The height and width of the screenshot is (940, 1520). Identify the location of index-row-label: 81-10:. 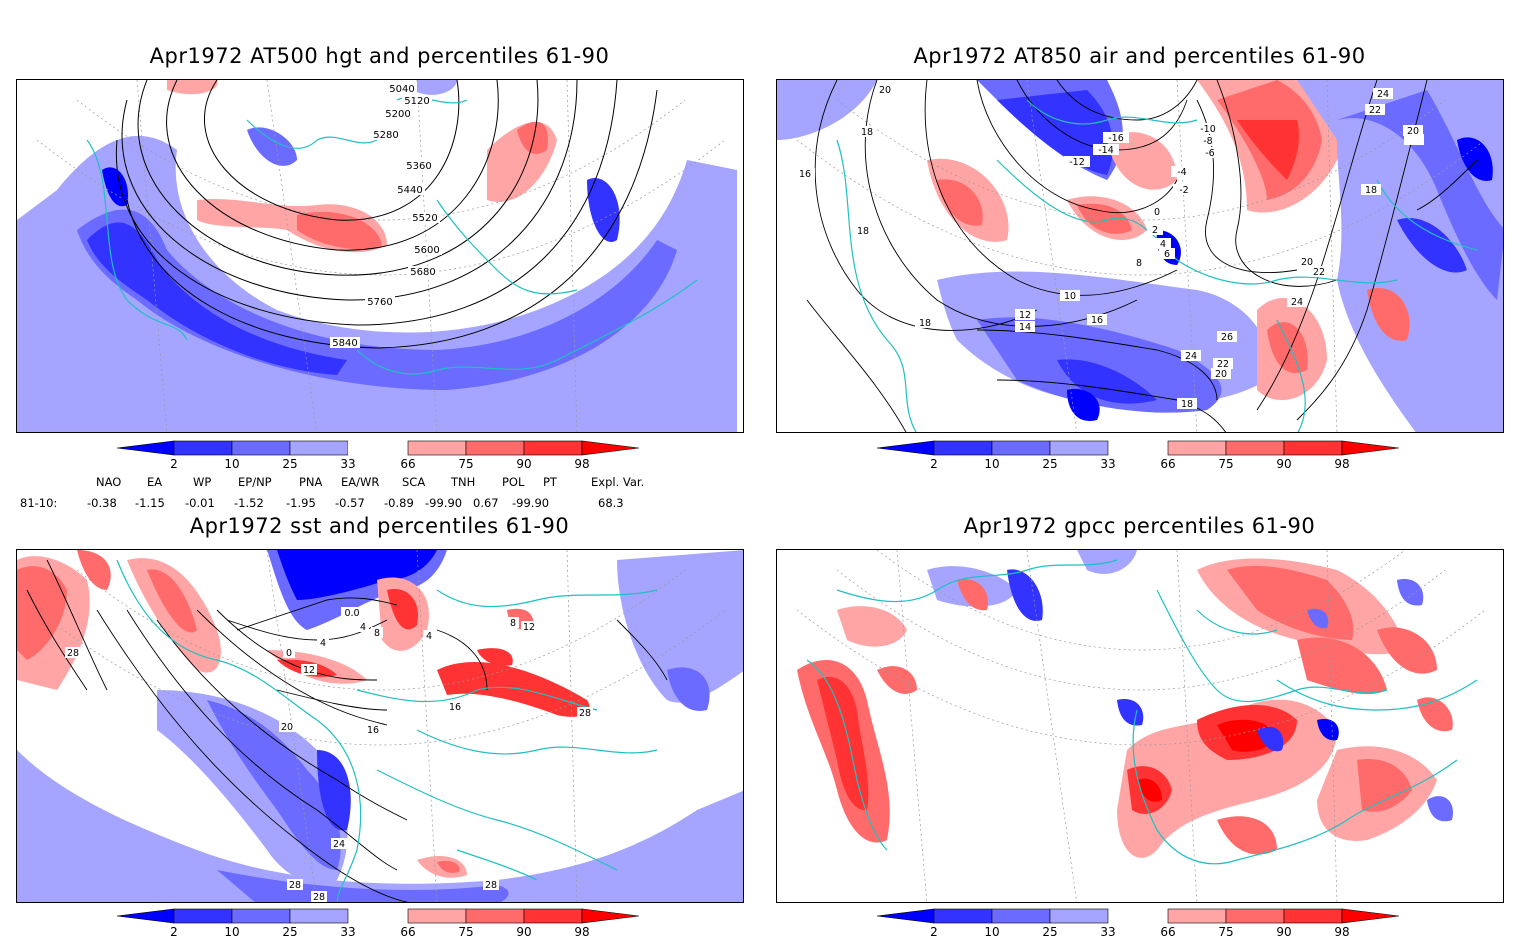
(39, 503).